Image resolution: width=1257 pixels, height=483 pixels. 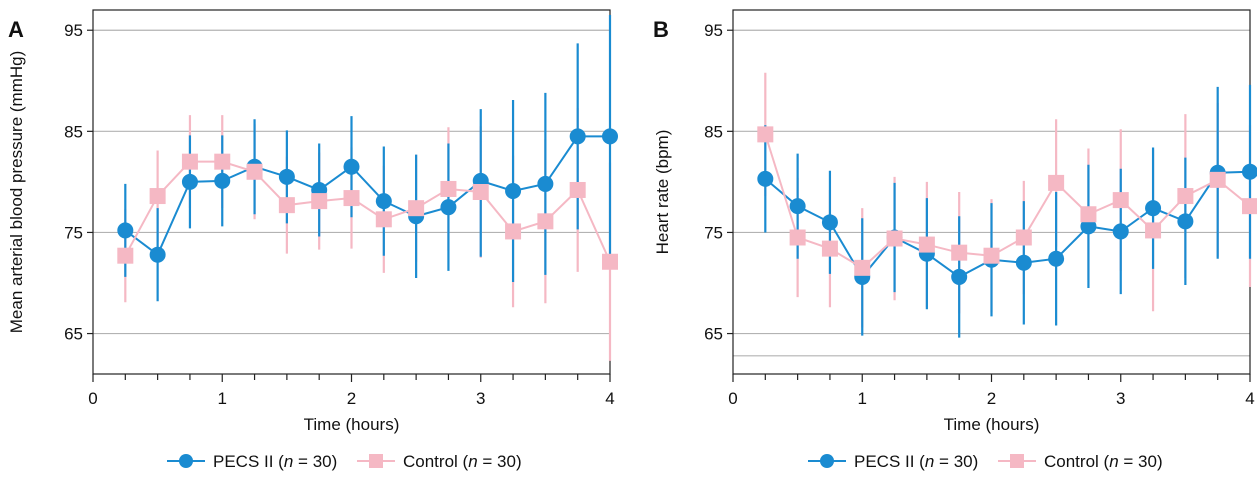 I want to click on panel-letter: A, so click(x=16, y=29).